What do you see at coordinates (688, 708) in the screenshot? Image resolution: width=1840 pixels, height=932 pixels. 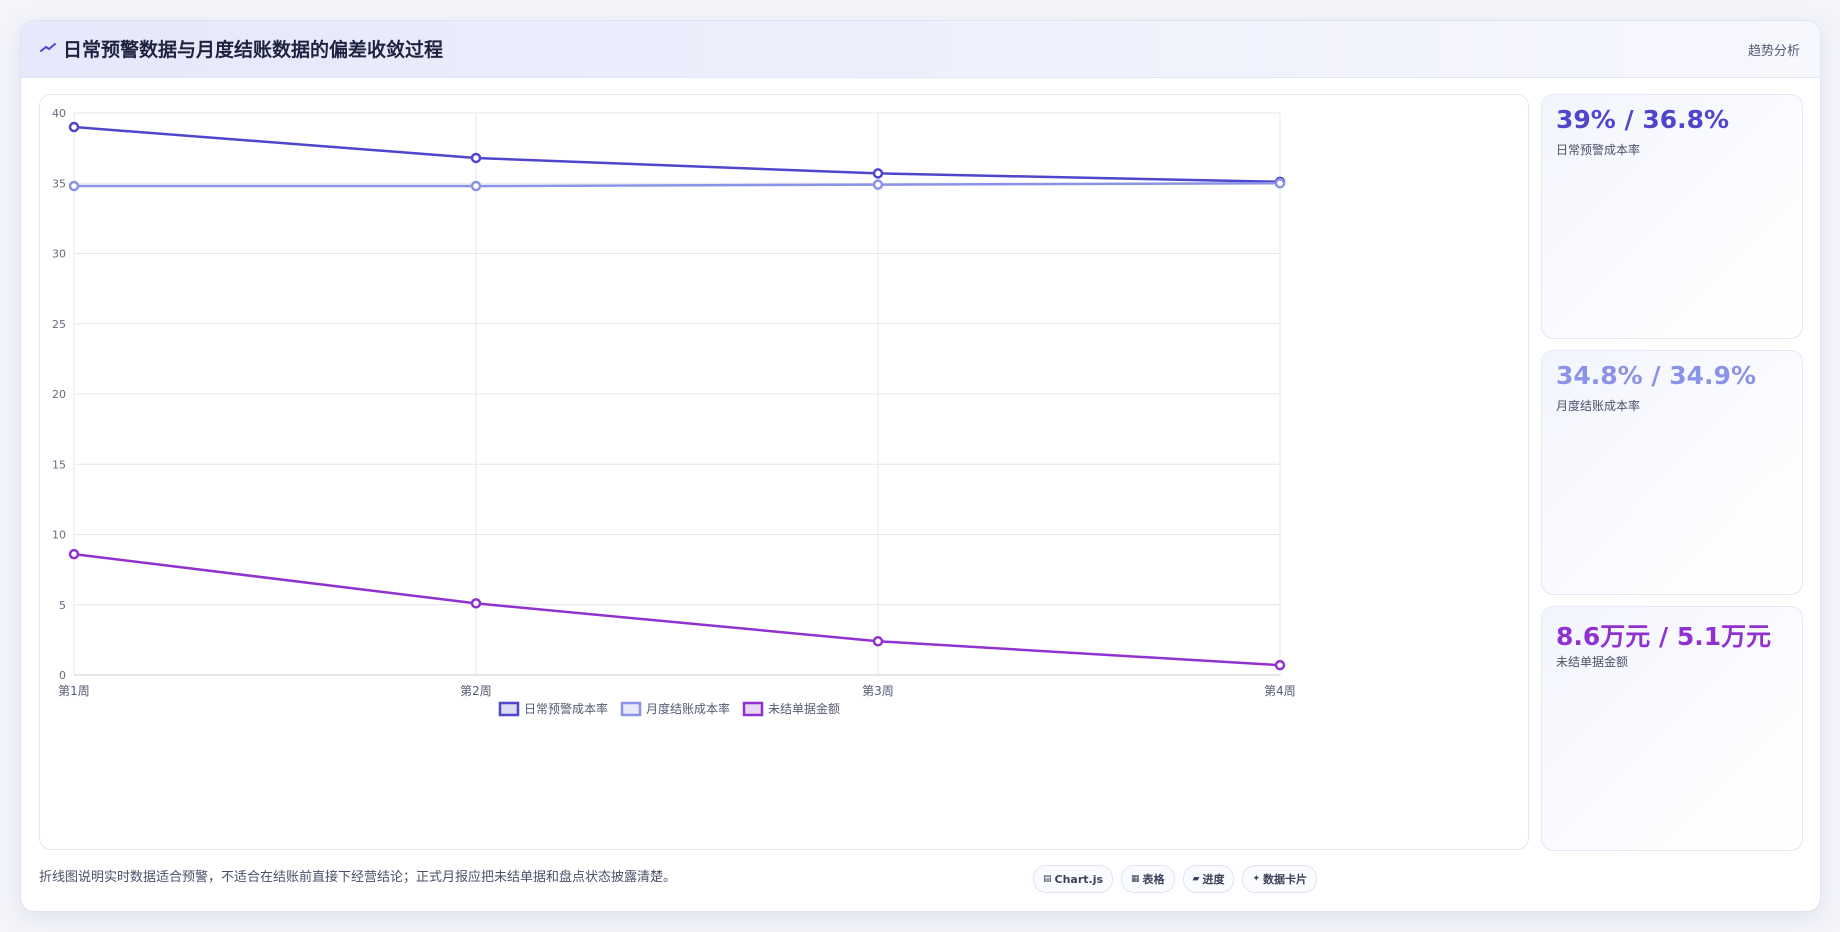 I see `legend-label: 月度结账成本率` at bounding box center [688, 708].